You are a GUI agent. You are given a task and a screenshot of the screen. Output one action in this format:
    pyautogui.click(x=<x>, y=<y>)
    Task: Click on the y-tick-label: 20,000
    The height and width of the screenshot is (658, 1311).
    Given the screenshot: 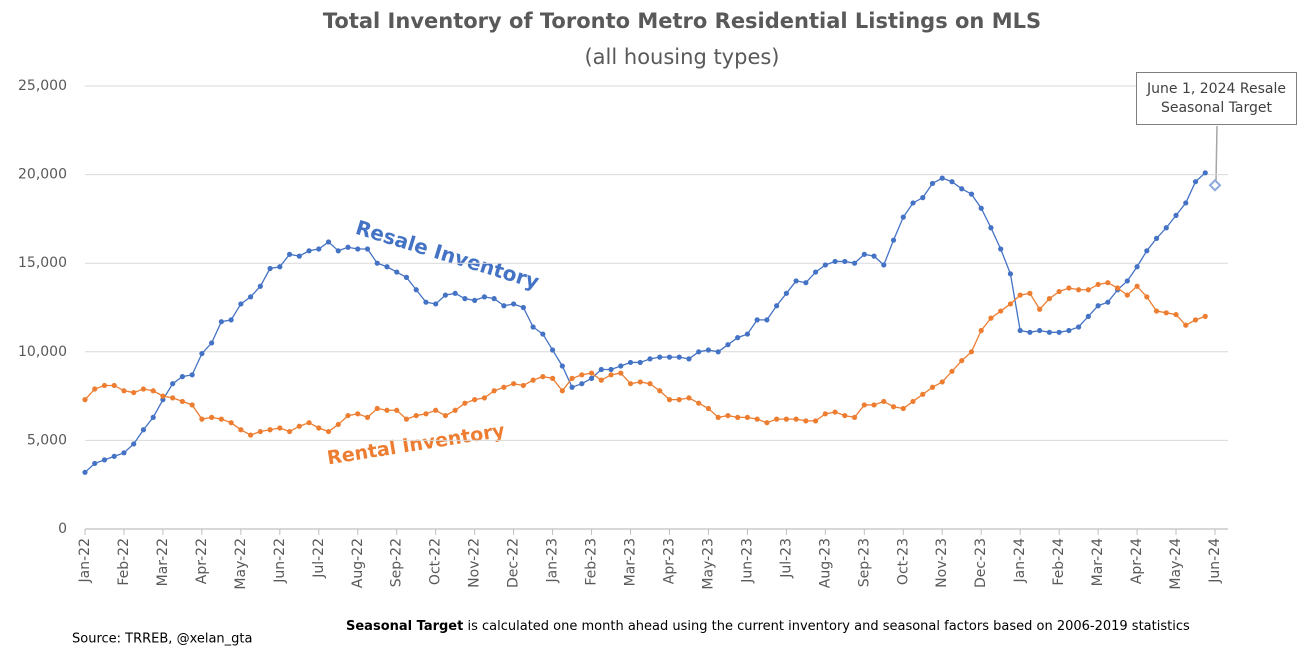 What is the action you would take?
    pyautogui.click(x=42, y=175)
    